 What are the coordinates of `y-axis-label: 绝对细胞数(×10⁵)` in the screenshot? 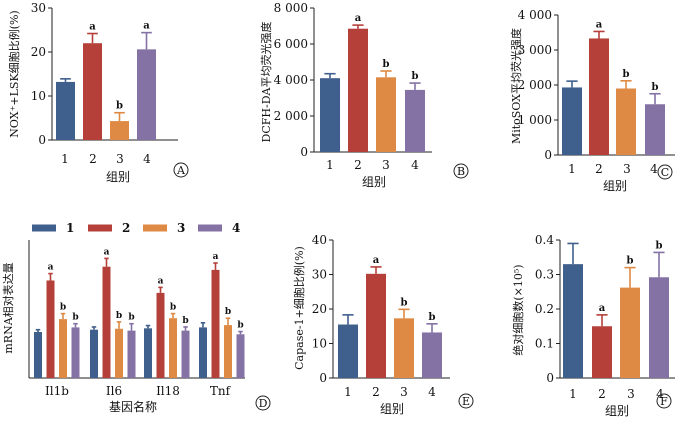 It's located at (518, 309).